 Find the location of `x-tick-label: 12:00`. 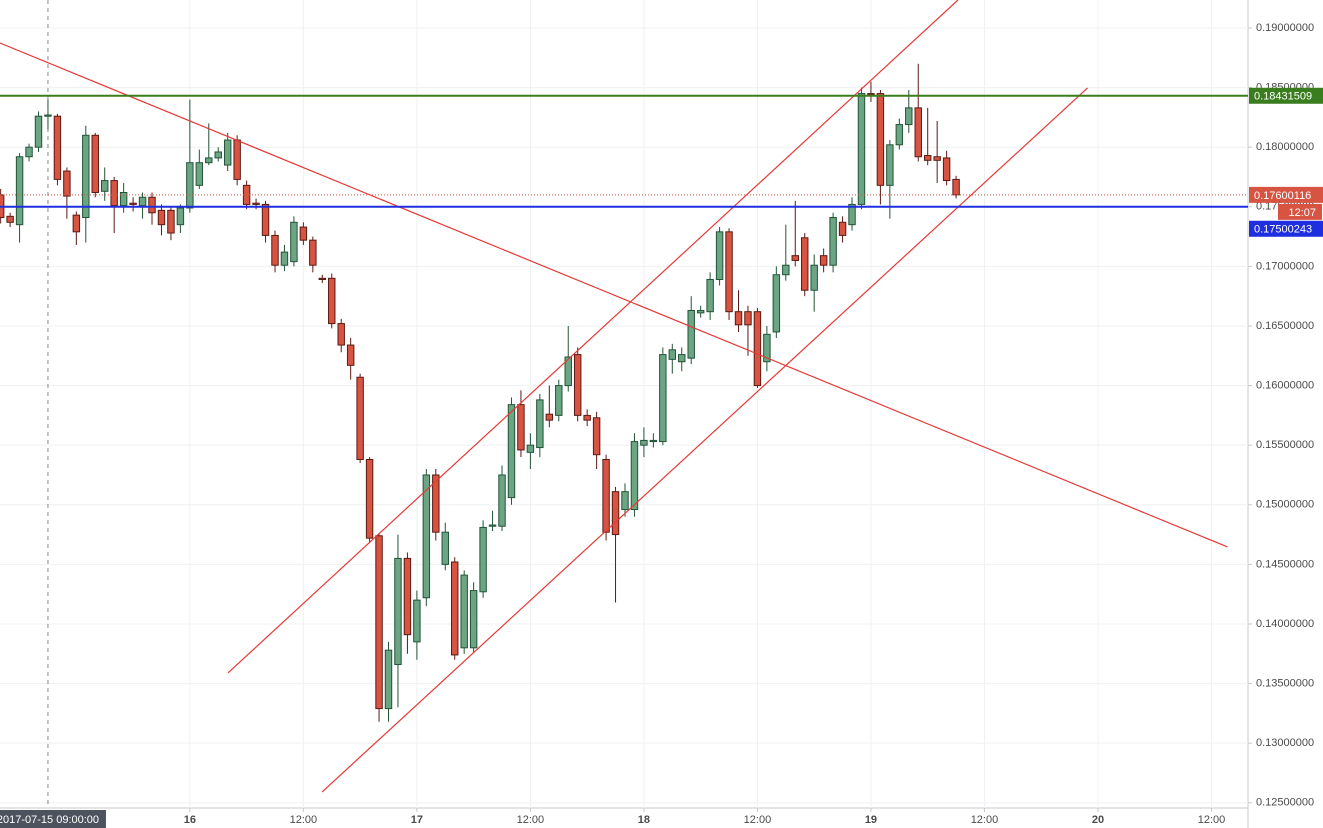

x-tick-label: 12:00 is located at coordinates (758, 820).